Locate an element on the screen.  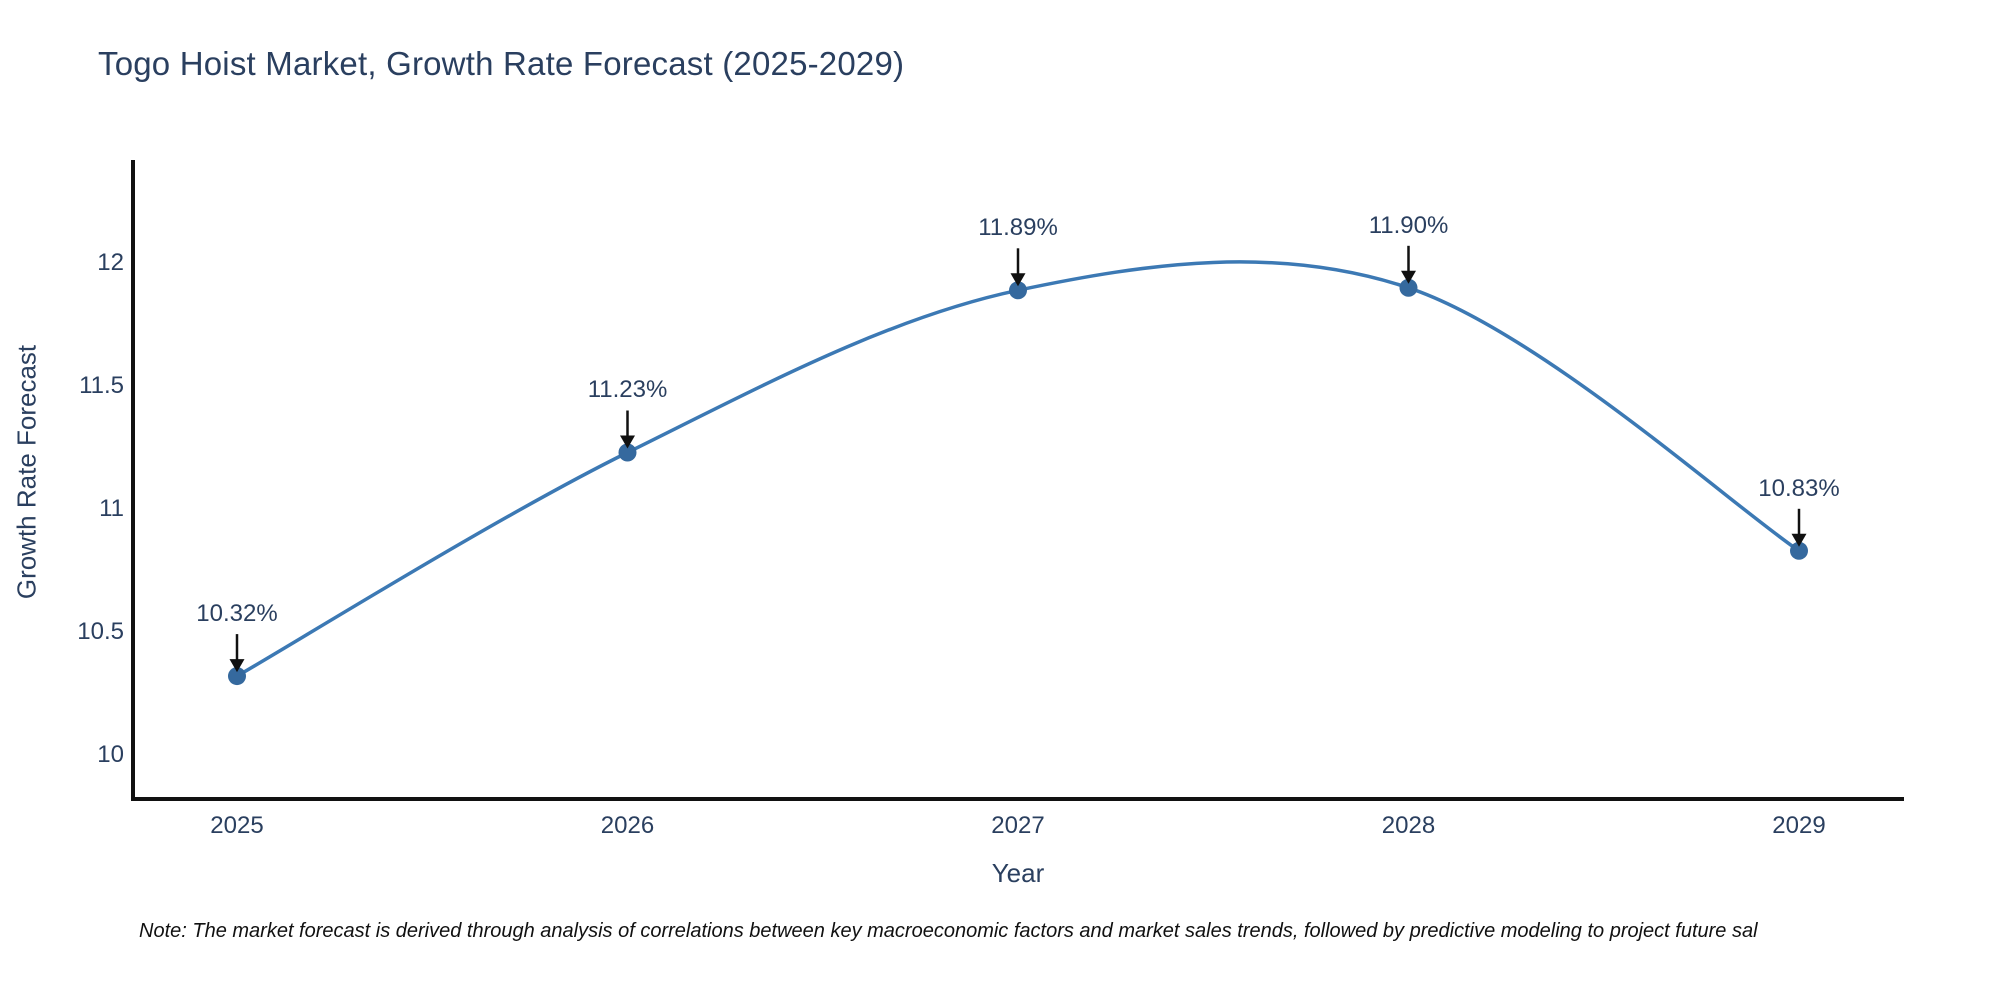
x-tick-label: 2029 is located at coordinates (1799, 825).